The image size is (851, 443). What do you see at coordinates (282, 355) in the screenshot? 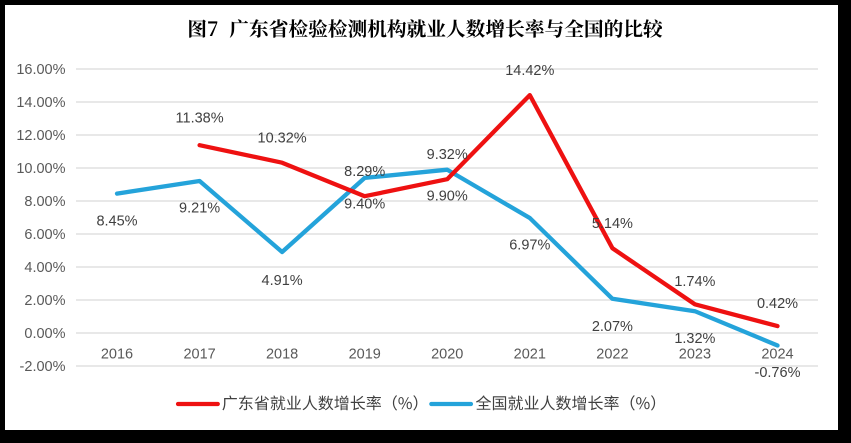
I see `svg-text: 2018` at bounding box center [282, 355].